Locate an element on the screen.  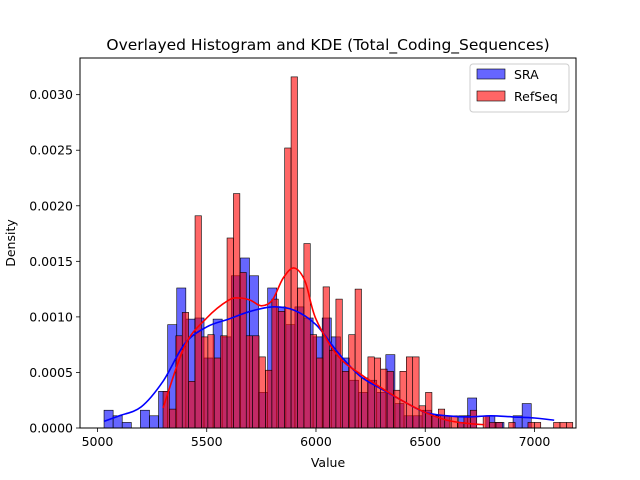
x-axis-label: Value is located at coordinates (328, 462).